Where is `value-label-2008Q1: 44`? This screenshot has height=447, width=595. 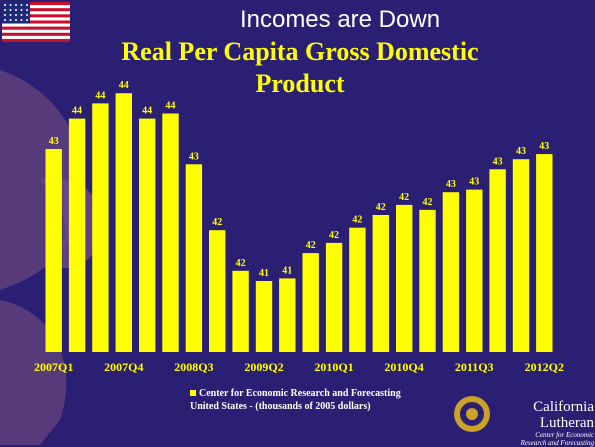 value-label-2008Q1: 44 is located at coordinates (147, 111).